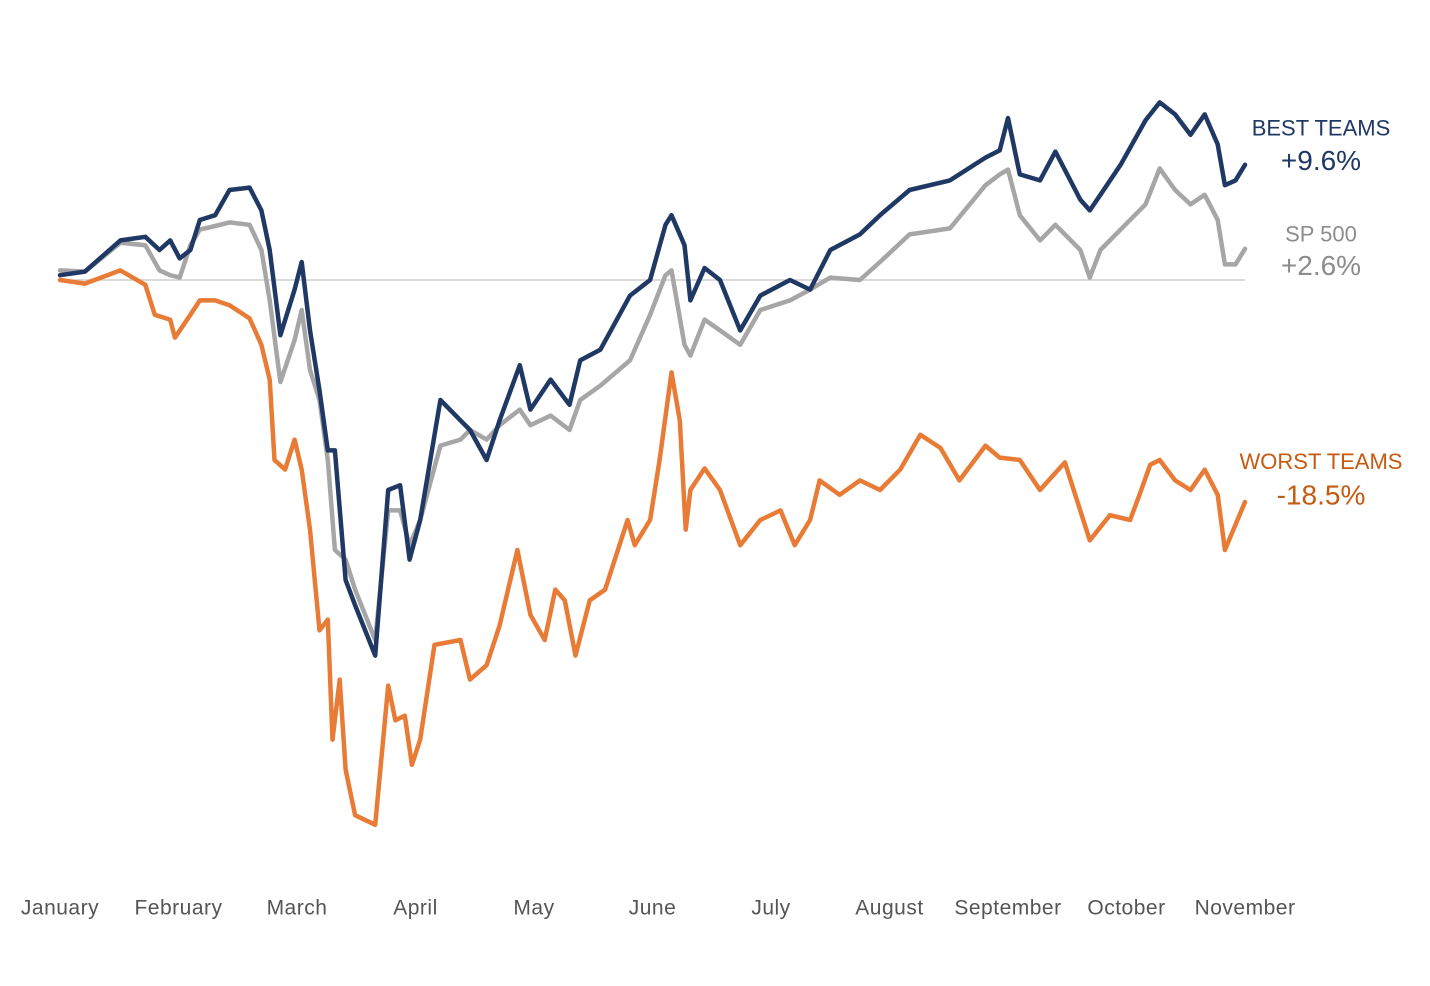 Image resolution: width=1430 pixels, height=986 pixels. I want to click on end-value-label: -18.5%, so click(1321, 494).